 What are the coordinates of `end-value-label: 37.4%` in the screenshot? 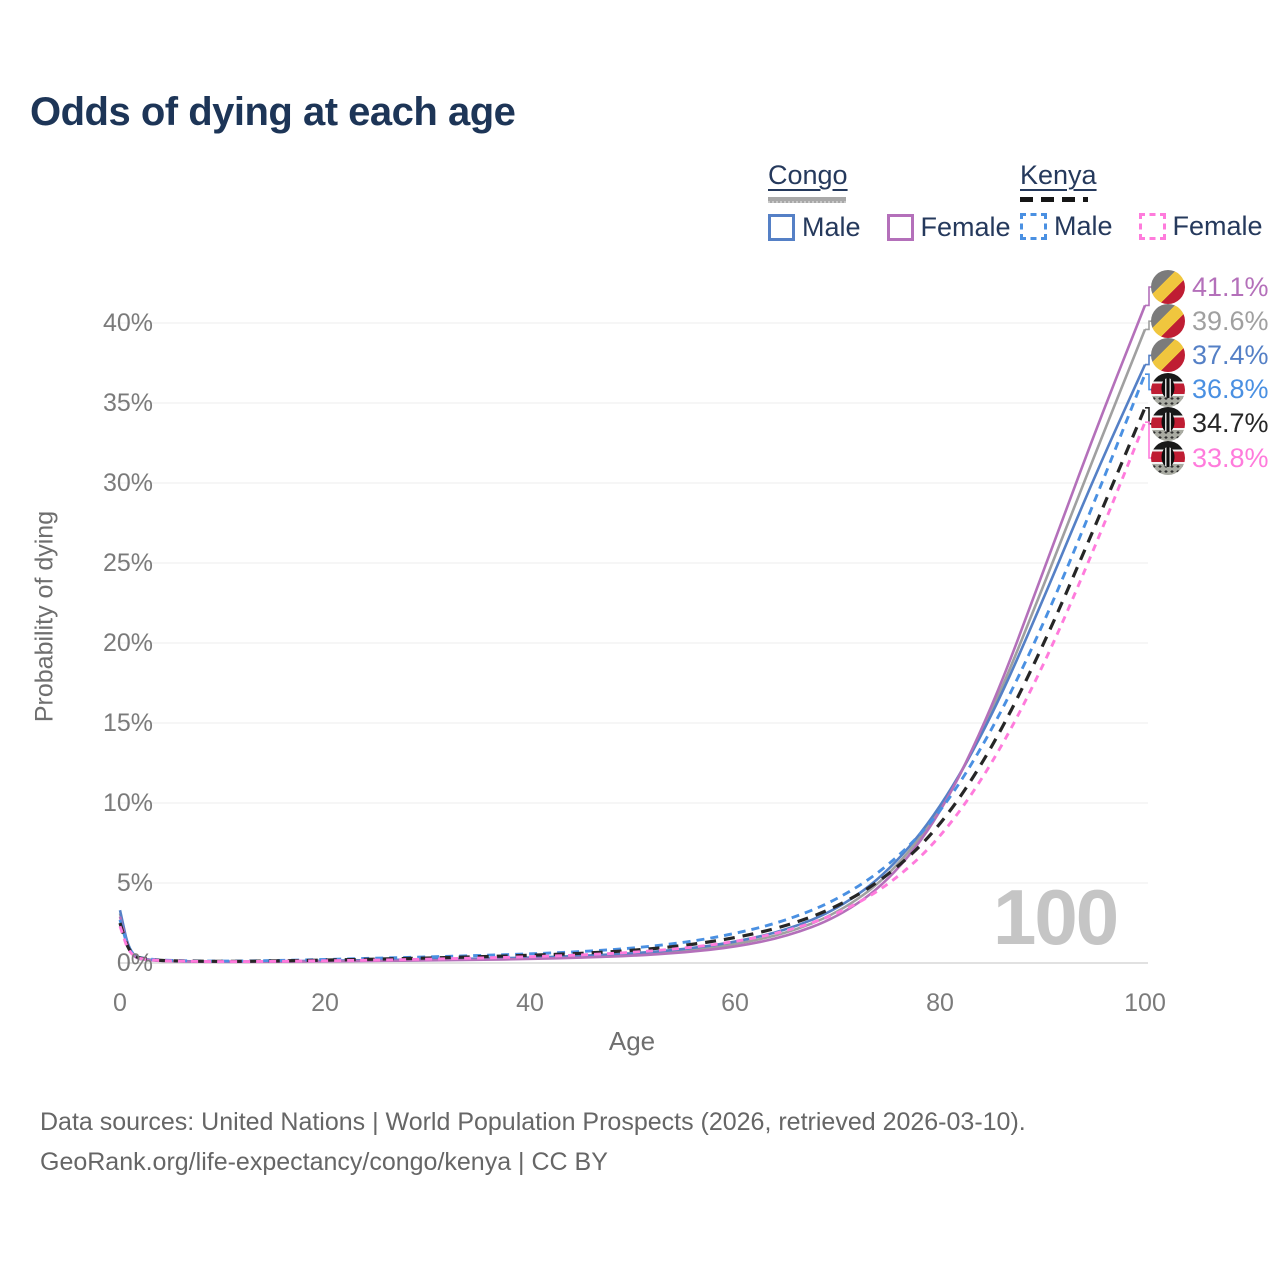 It's located at (1230, 354).